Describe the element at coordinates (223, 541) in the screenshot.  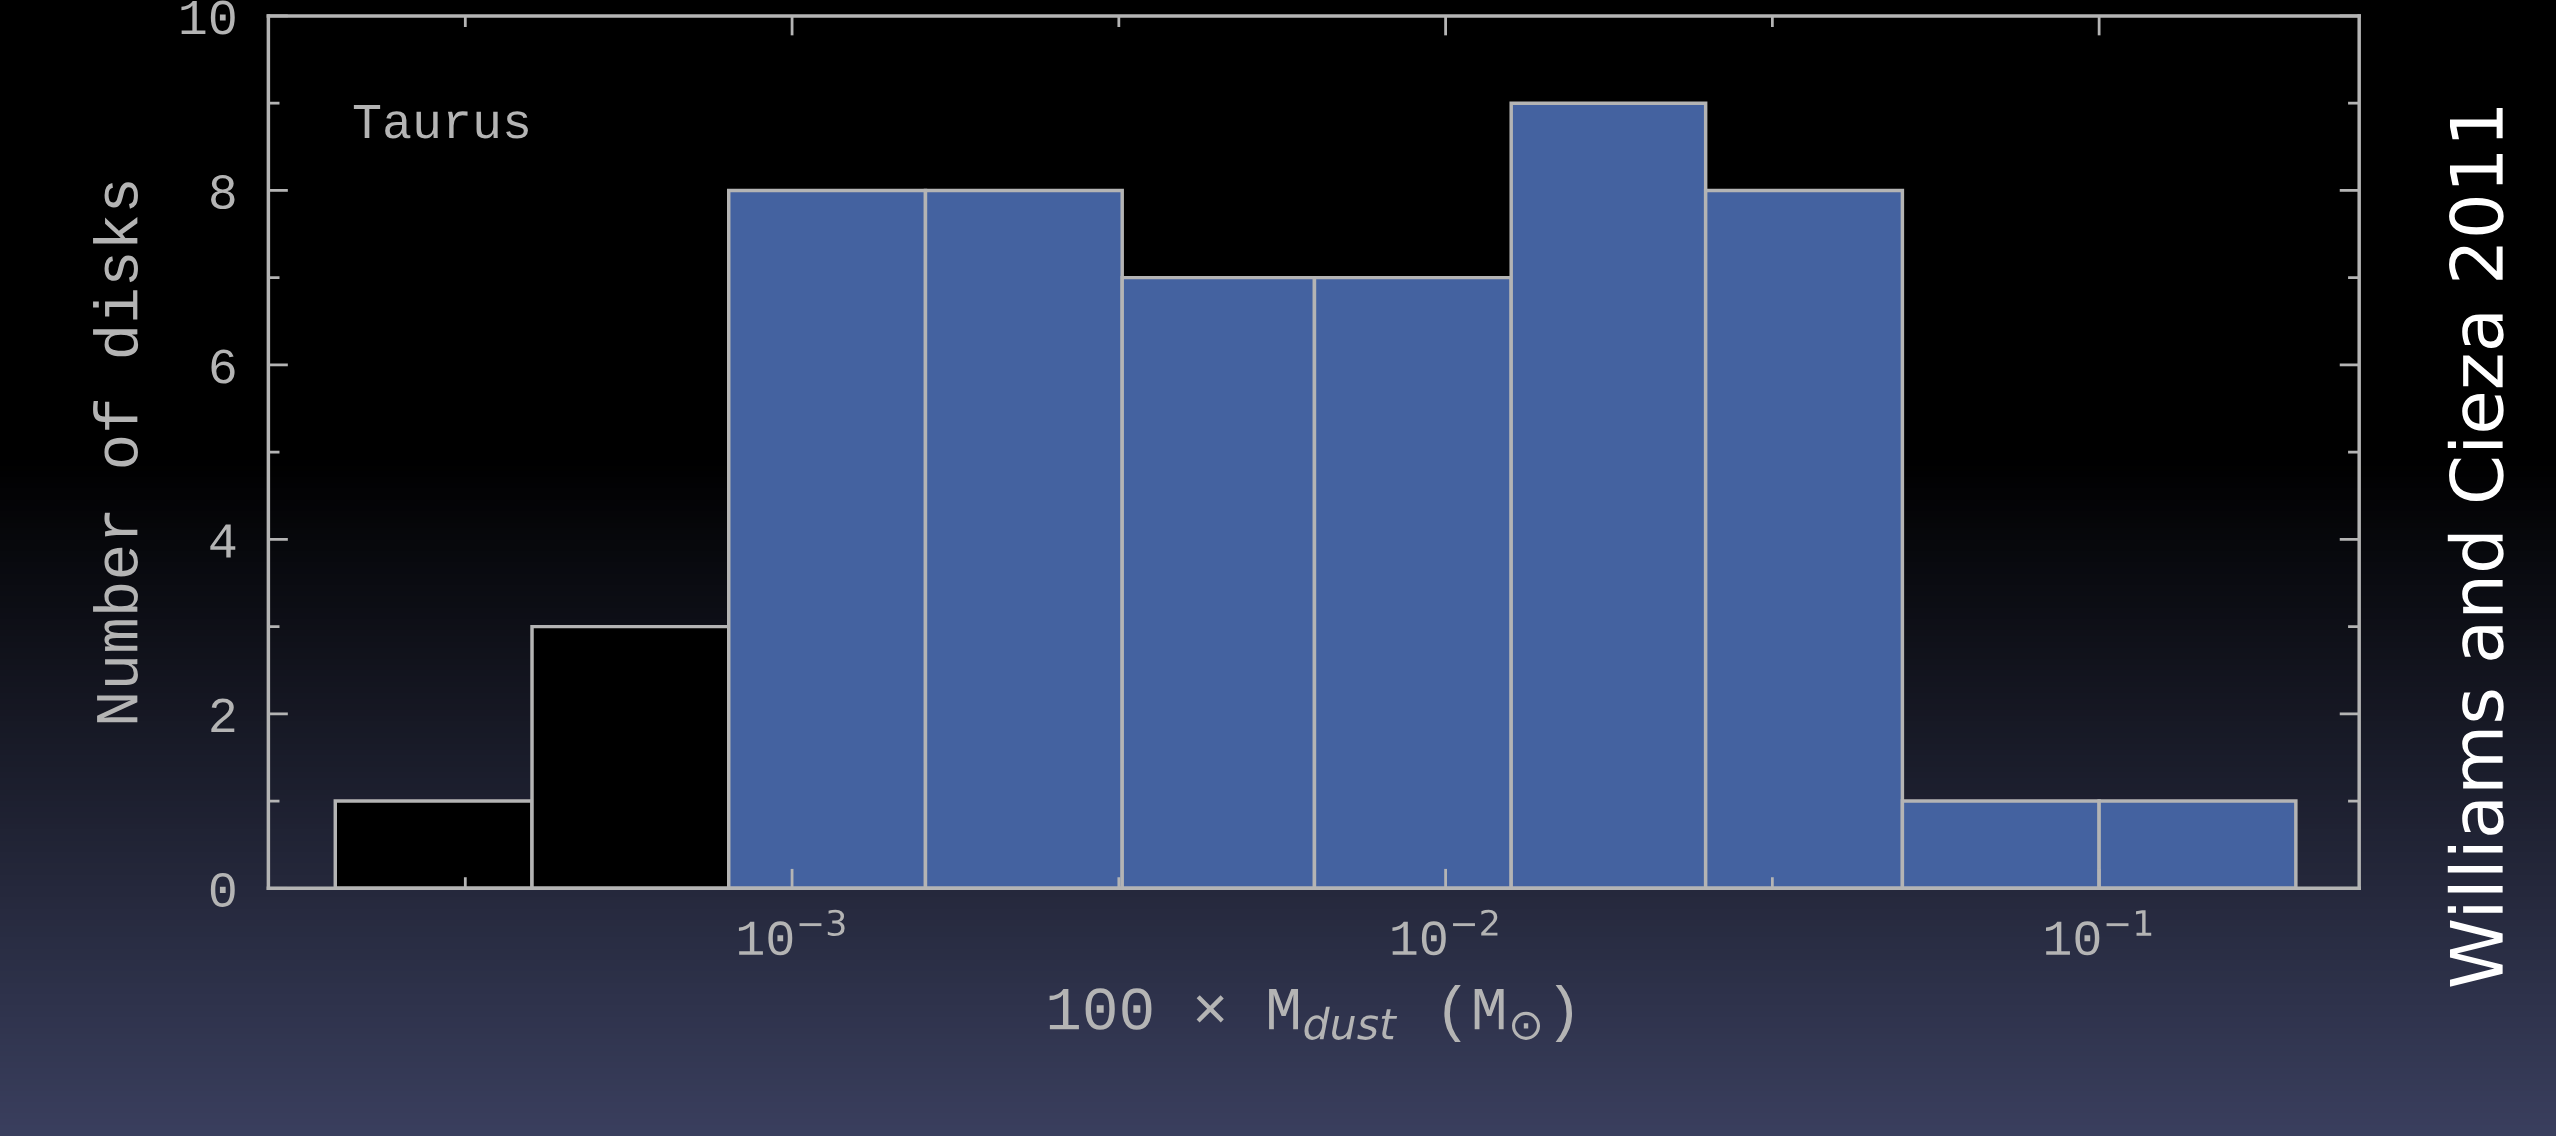
I see `y-tick-label: 4` at that location.